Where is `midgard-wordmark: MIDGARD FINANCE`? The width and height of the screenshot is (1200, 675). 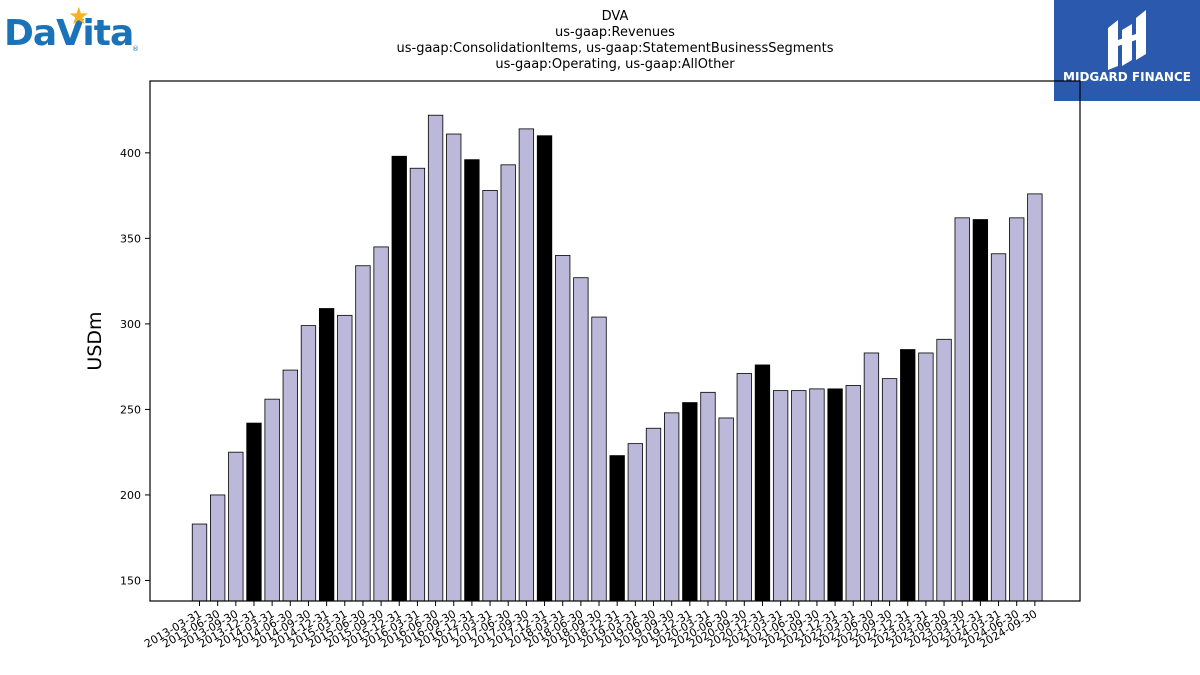 midgard-wordmark: MIDGARD FINANCE is located at coordinates (1127, 77).